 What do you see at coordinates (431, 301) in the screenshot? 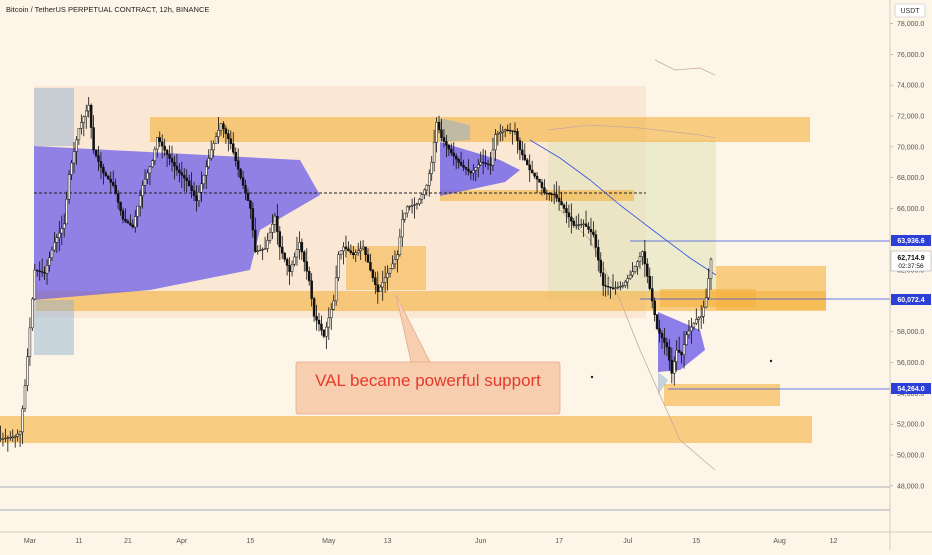
I see `zone-val` at bounding box center [431, 301].